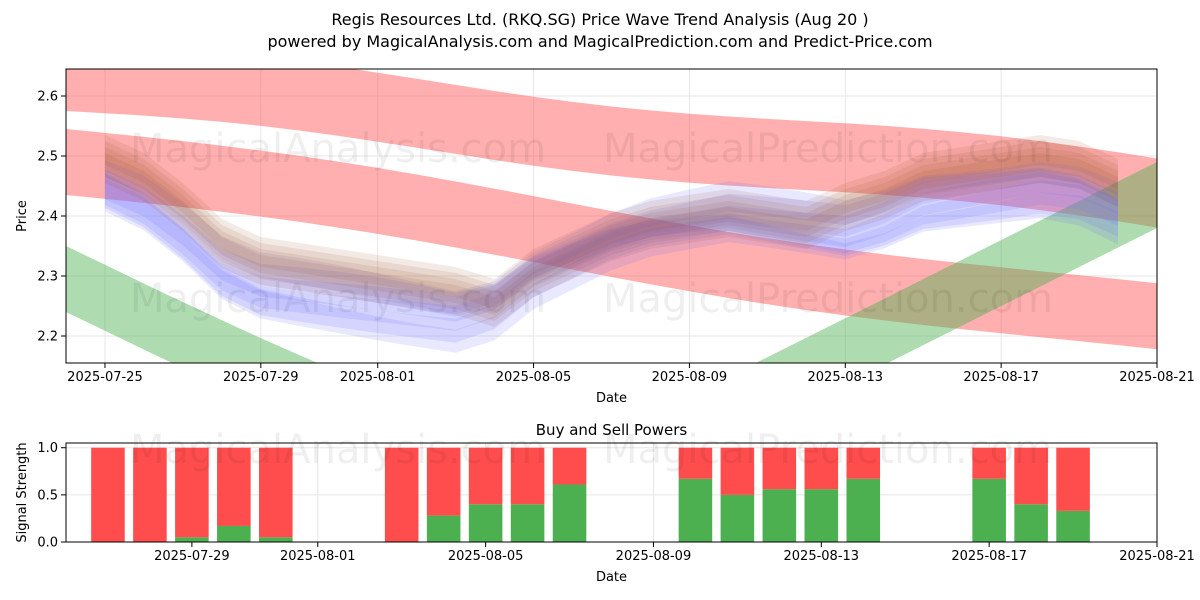  I want to click on price-x-tick-label: 2025-08-01, so click(378, 377).